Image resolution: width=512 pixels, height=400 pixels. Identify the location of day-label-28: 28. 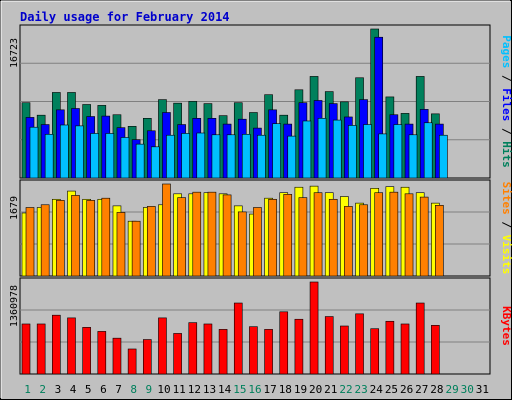
(436, 389).